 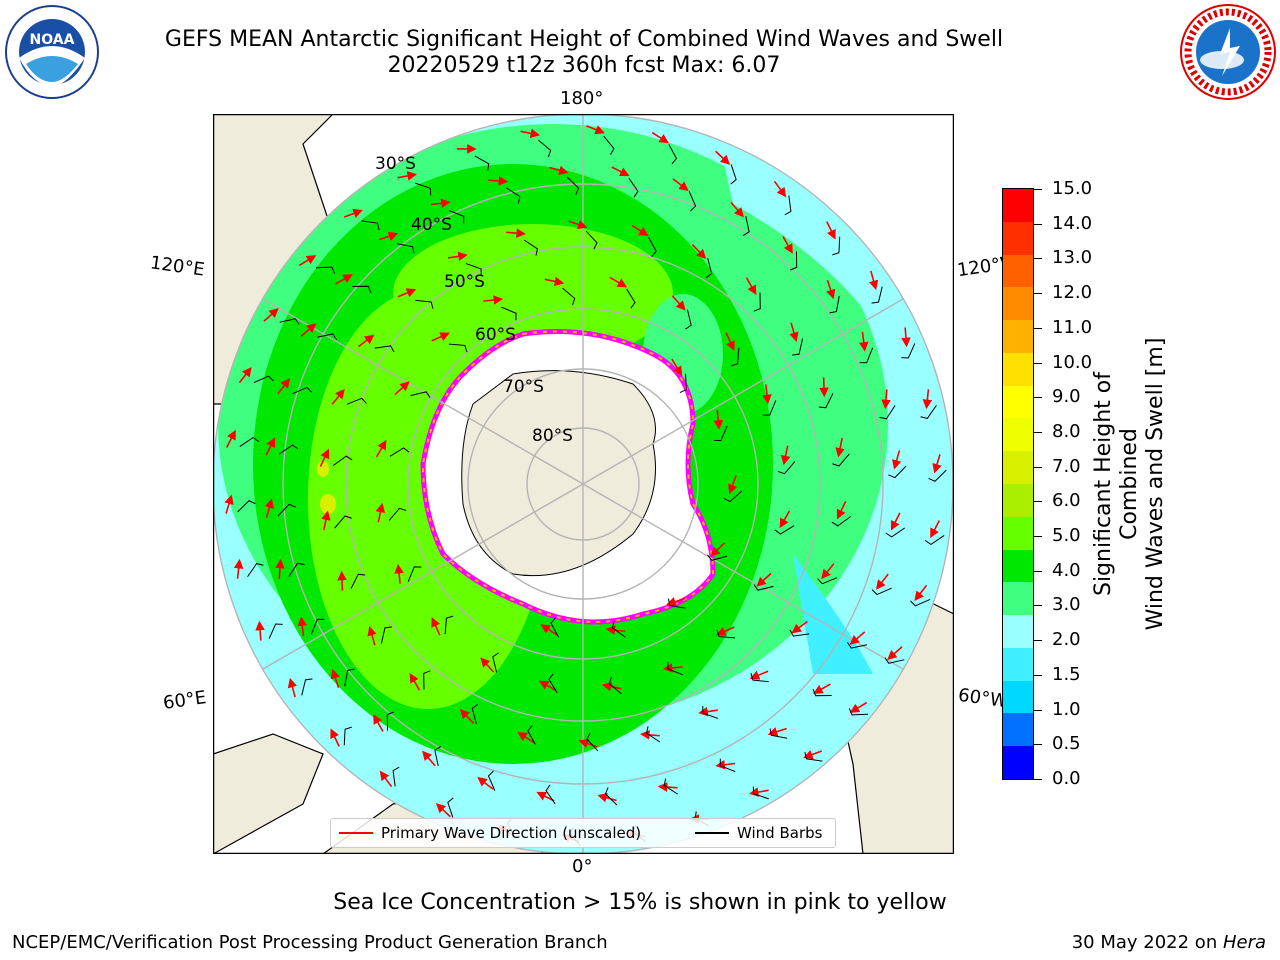 I want to click on lat-label-40s: 40°S, so click(x=431, y=225).